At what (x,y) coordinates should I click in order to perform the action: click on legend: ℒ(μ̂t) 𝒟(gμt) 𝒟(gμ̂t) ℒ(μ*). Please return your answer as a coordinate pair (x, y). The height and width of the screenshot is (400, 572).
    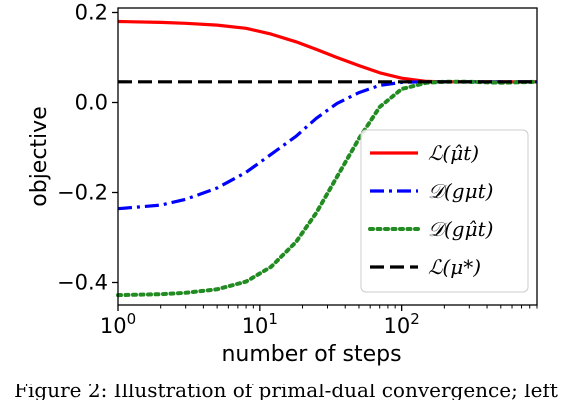
    Looking at the image, I should click on (444, 211).